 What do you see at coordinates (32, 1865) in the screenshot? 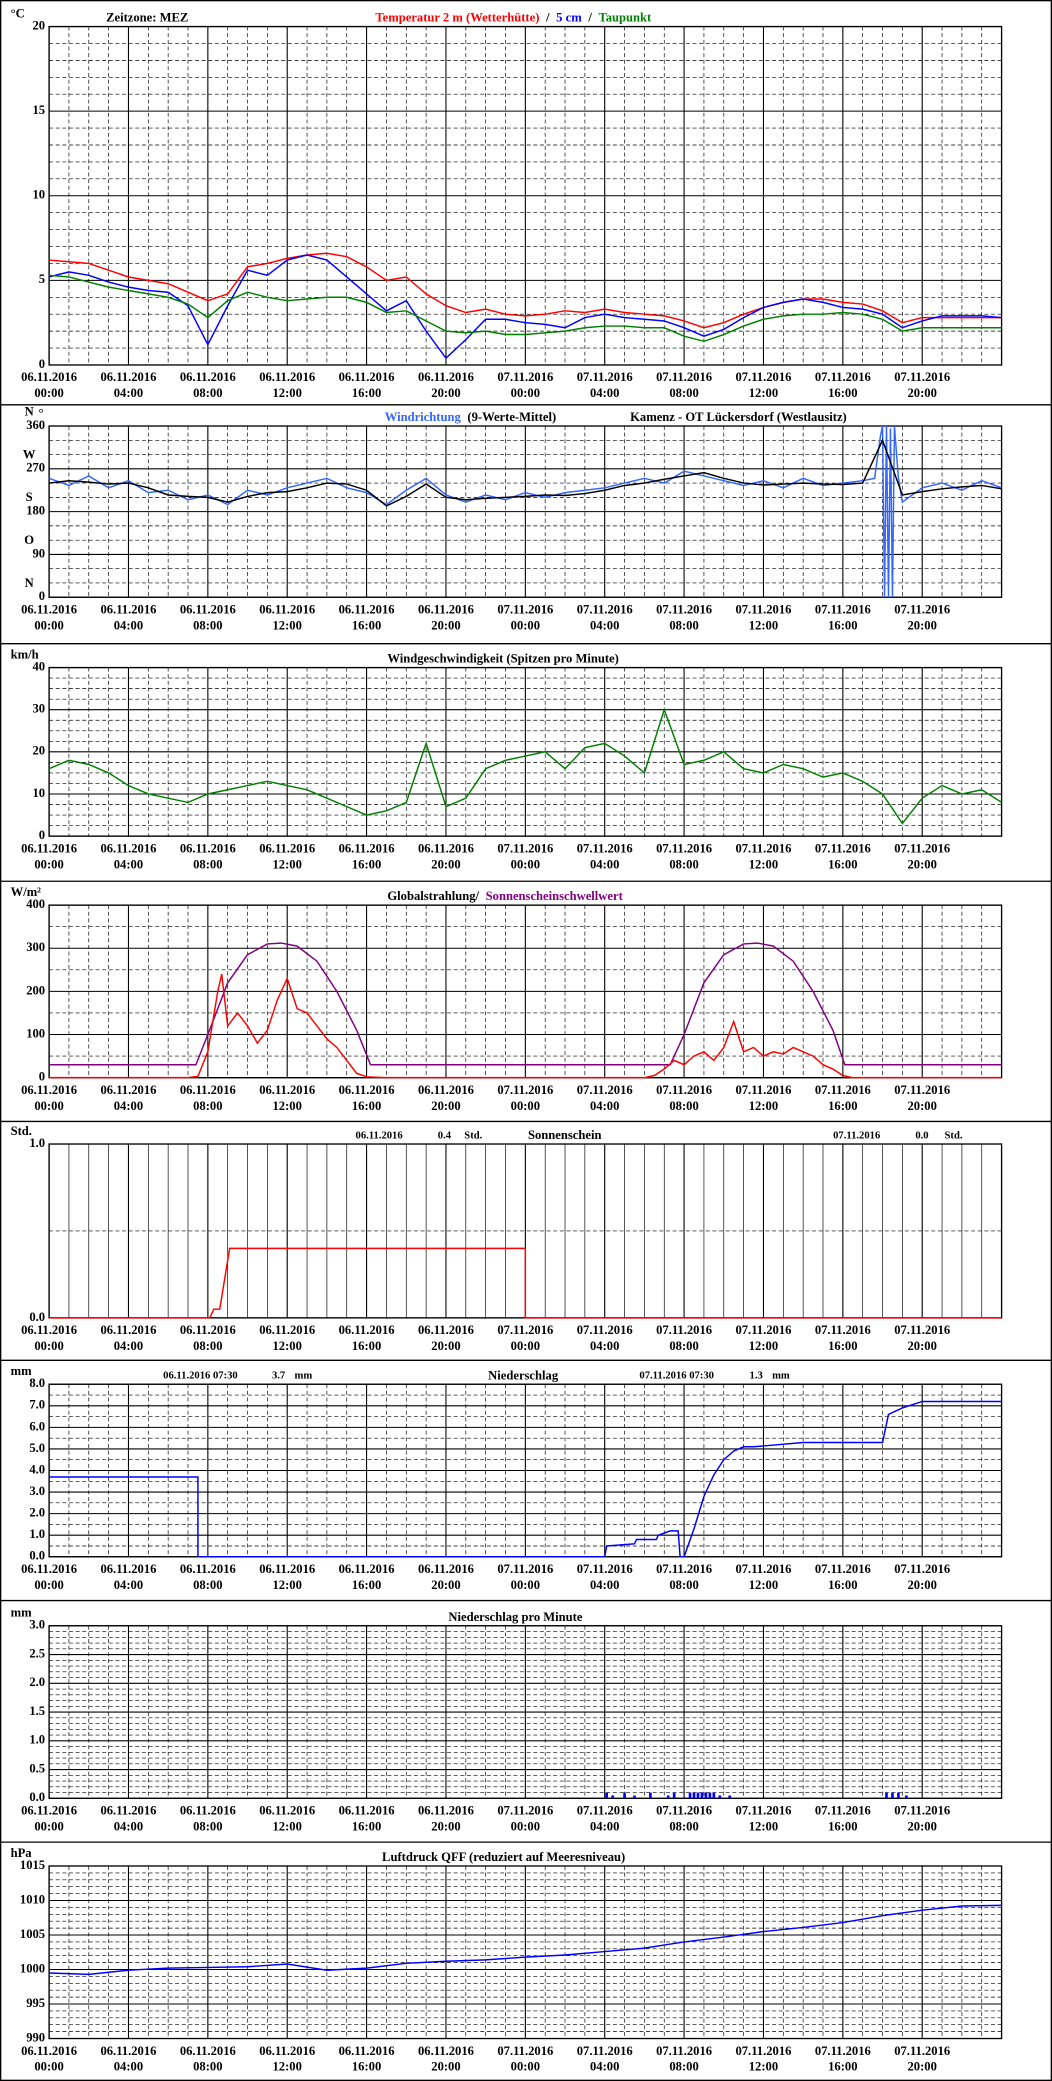
I see `y-tick-label: 1015` at bounding box center [32, 1865].